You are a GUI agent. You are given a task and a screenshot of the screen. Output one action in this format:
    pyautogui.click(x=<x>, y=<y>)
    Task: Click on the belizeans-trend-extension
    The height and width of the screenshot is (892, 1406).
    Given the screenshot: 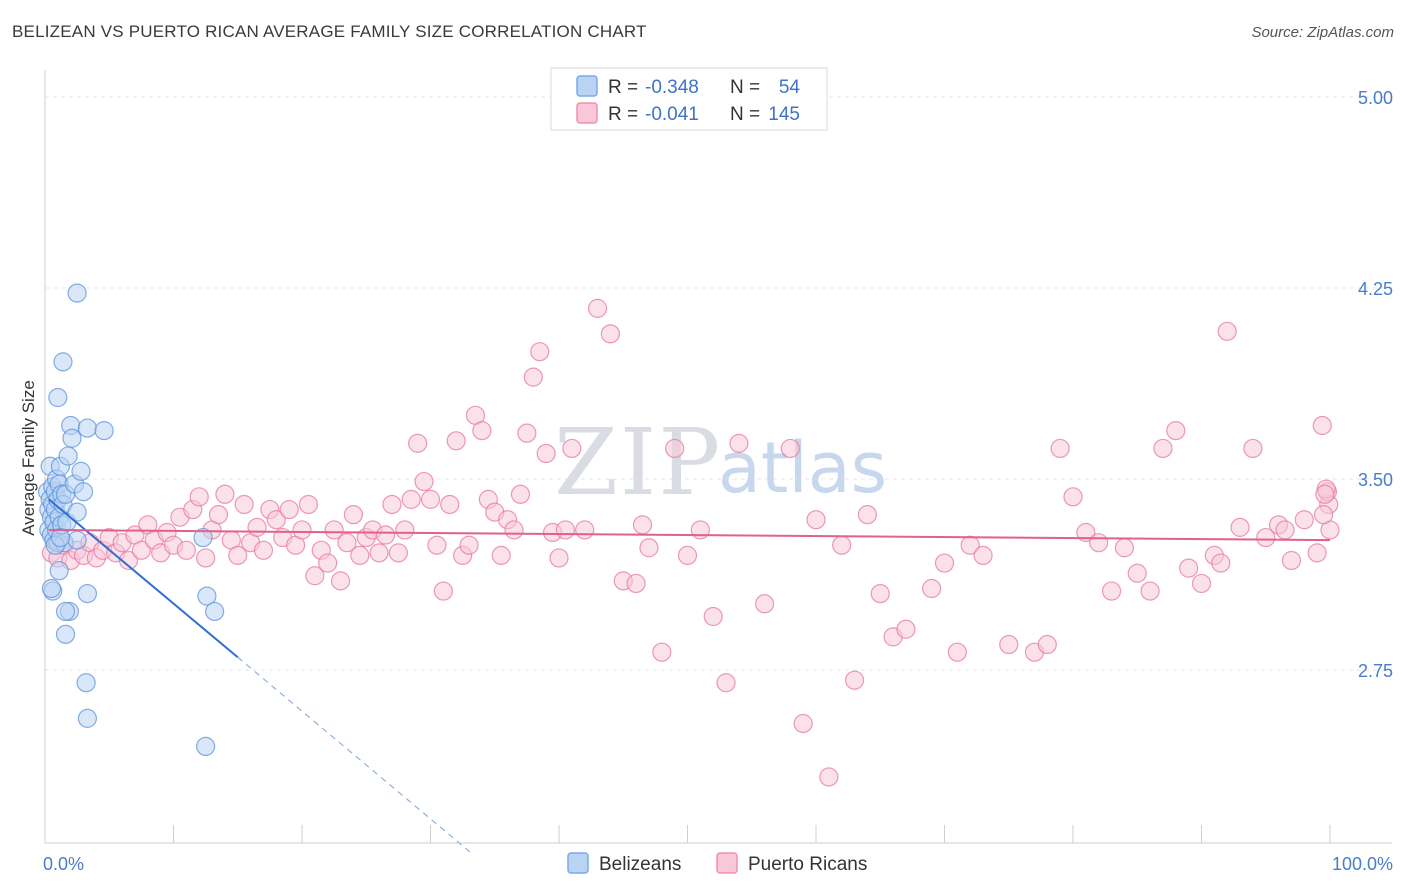 What is the action you would take?
    pyautogui.click(x=355, y=755)
    